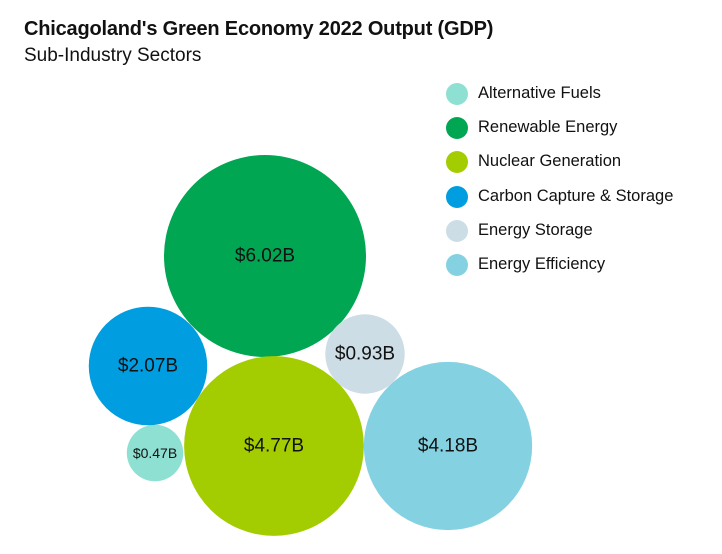  I want to click on chart-subtitle: Sub-Industry Sectors, so click(113, 55).